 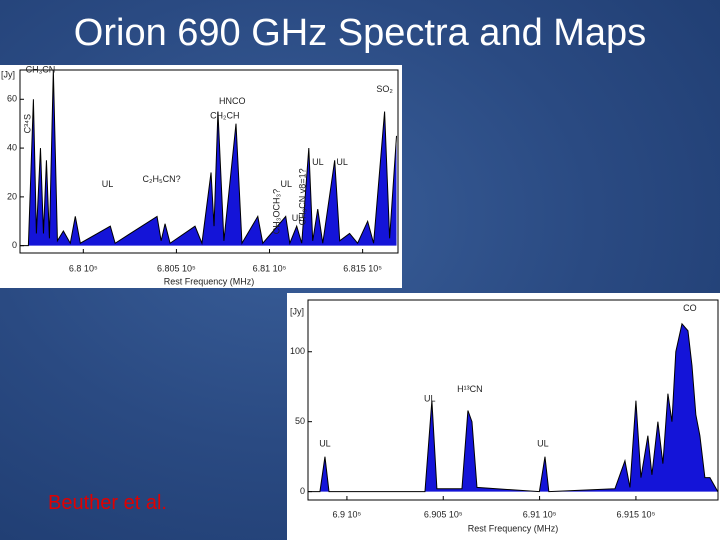 What do you see at coordinates (384, 89) in the screenshot?
I see `line-label: SO₂` at bounding box center [384, 89].